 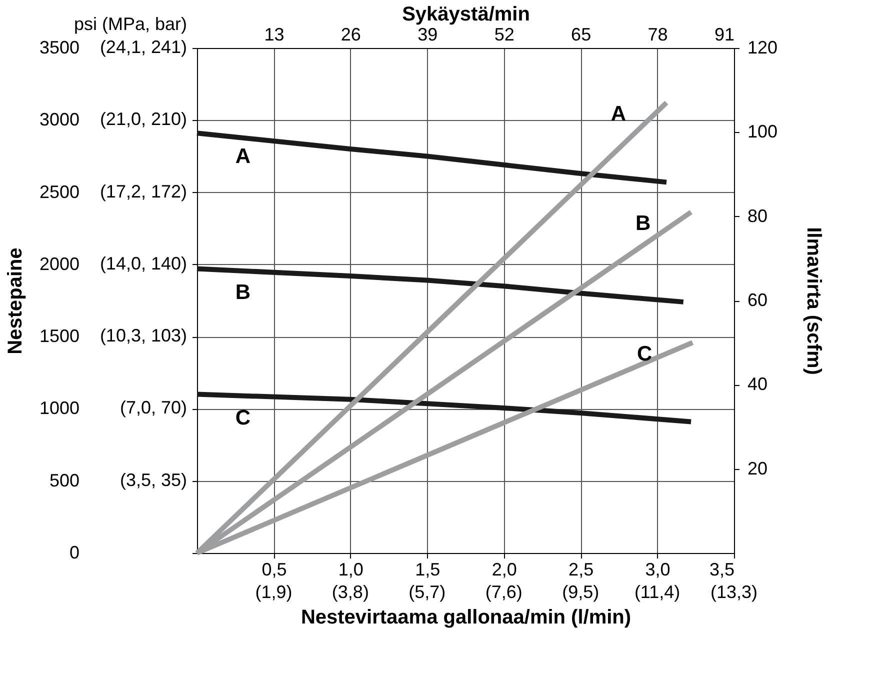 What do you see at coordinates (504, 34) in the screenshot?
I see `x2-tick-label: 52` at bounding box center [504, 34].